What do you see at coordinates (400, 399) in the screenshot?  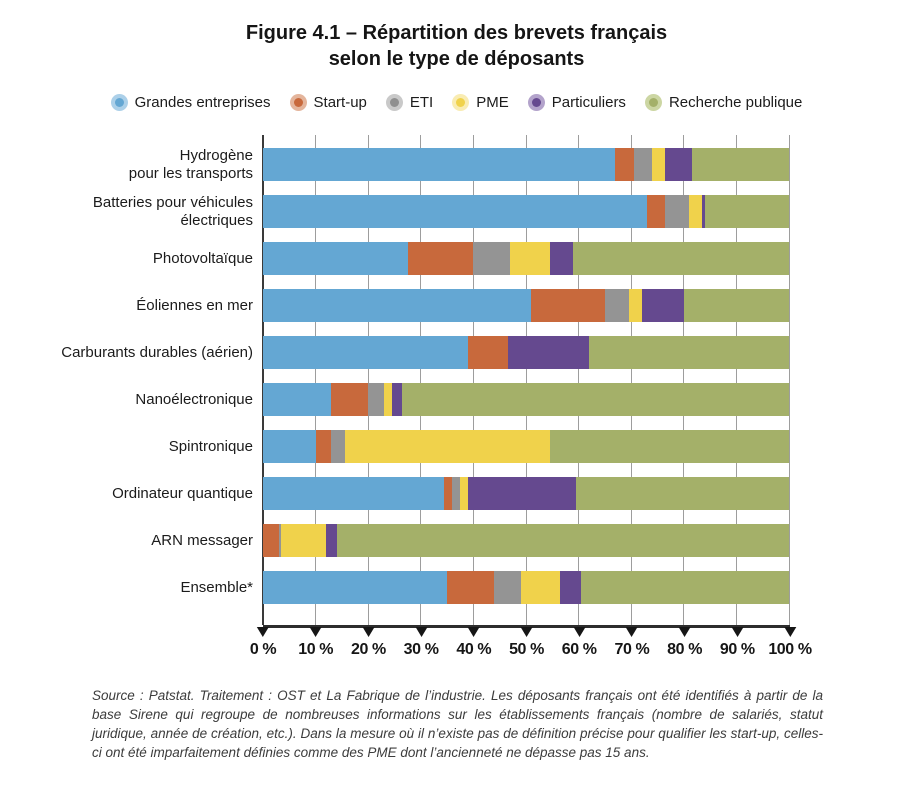 I see `chart-row-nanoelectronique: Nanoélectronique` at bounding box center [400, 399].